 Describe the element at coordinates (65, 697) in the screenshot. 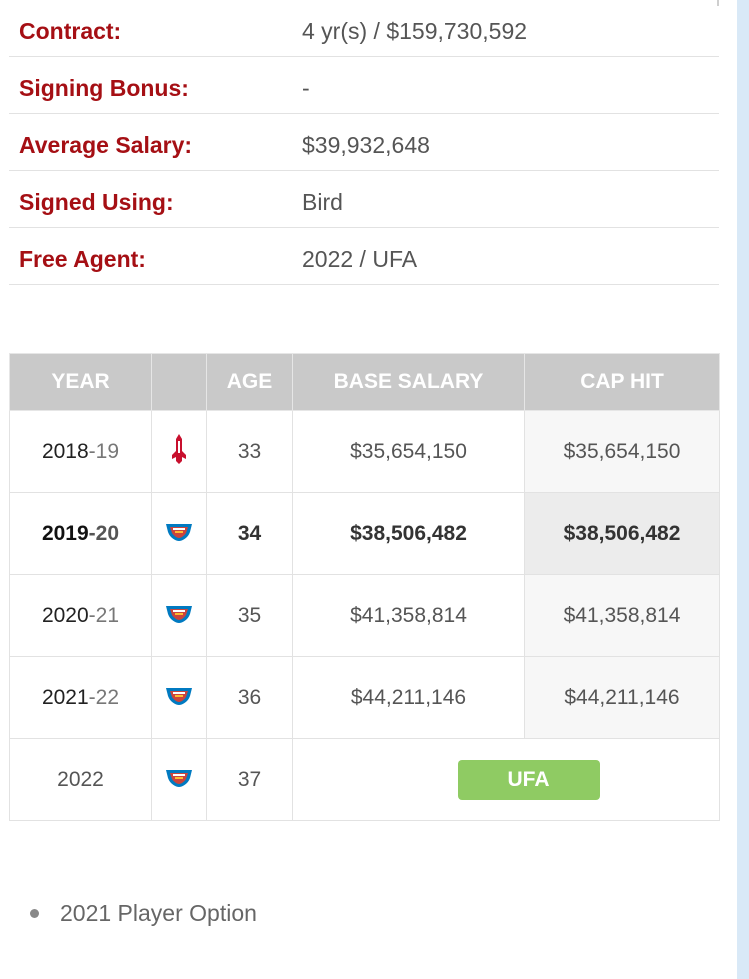

I see `year-start: 2021` at that location.